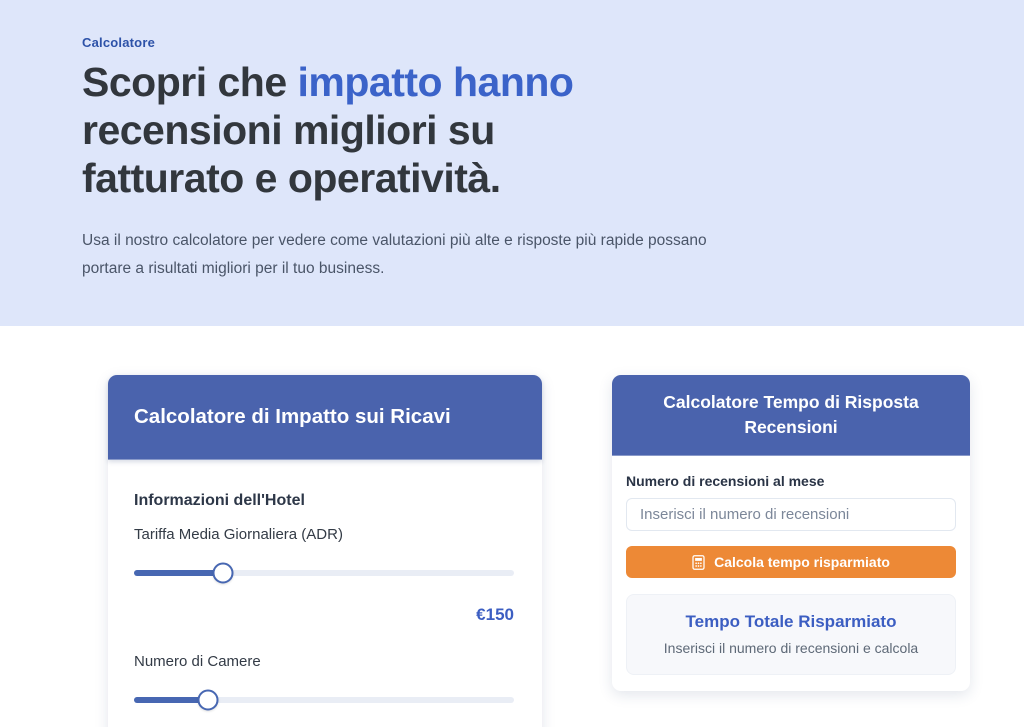 This screenshot has height=727, width=1024. I want to click on time-saved-result-title: Tempo Totale Risparmiato, so click(791, 621).